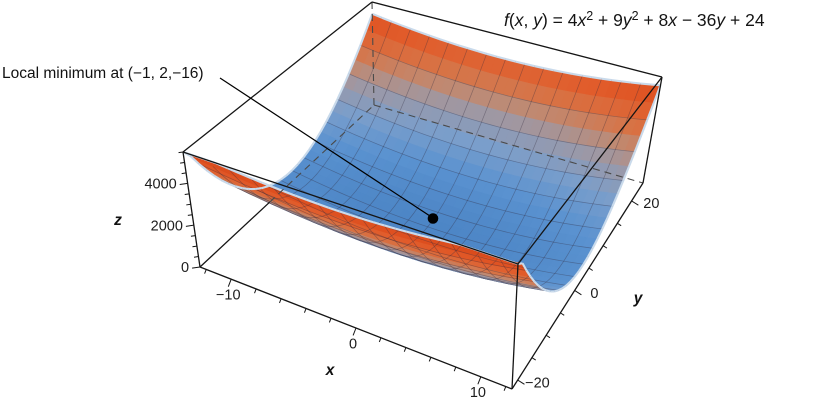  What do you see at coordinates (651, 204) in the screenshot?
I see `tick-label: 20` at bounding box center [651, 204].